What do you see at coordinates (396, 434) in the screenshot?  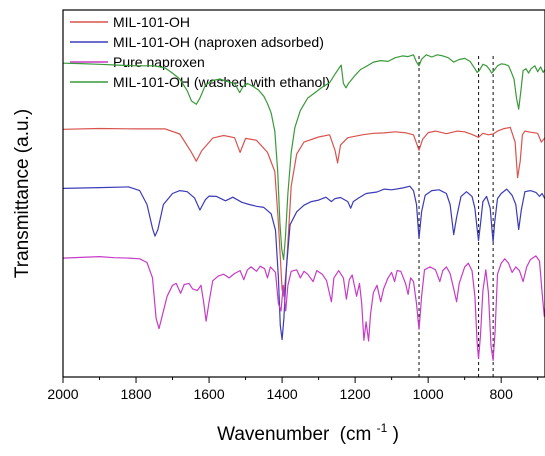 I see `x-axis-title-unit-suffix: )` at bounding box center [396, 434].